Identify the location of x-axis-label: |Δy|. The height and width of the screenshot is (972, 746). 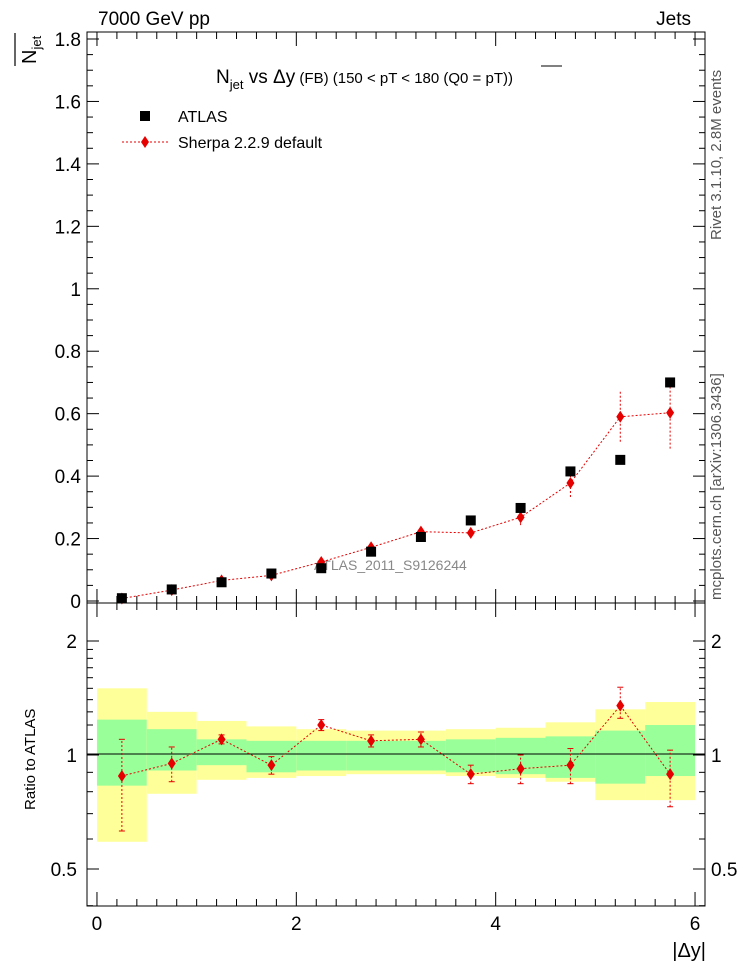
(689, 951).